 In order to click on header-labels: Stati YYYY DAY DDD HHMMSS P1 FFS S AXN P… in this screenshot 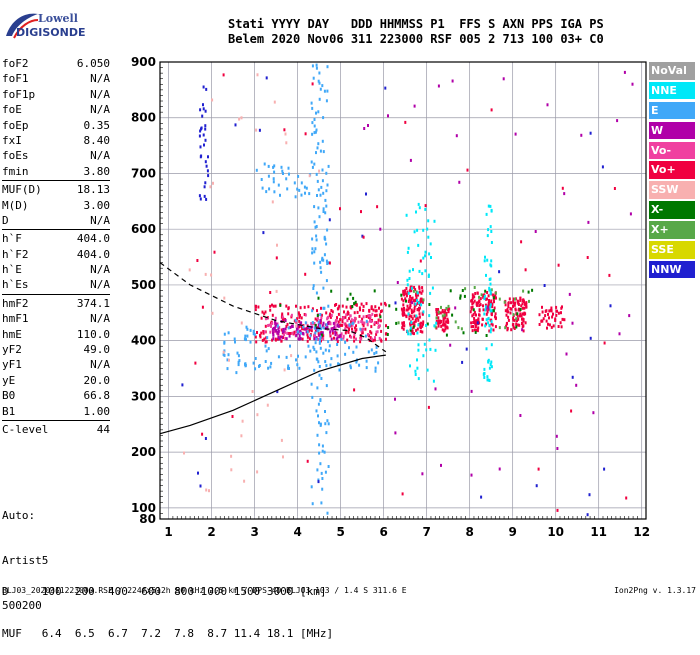, I will do `click(416, 24)`.